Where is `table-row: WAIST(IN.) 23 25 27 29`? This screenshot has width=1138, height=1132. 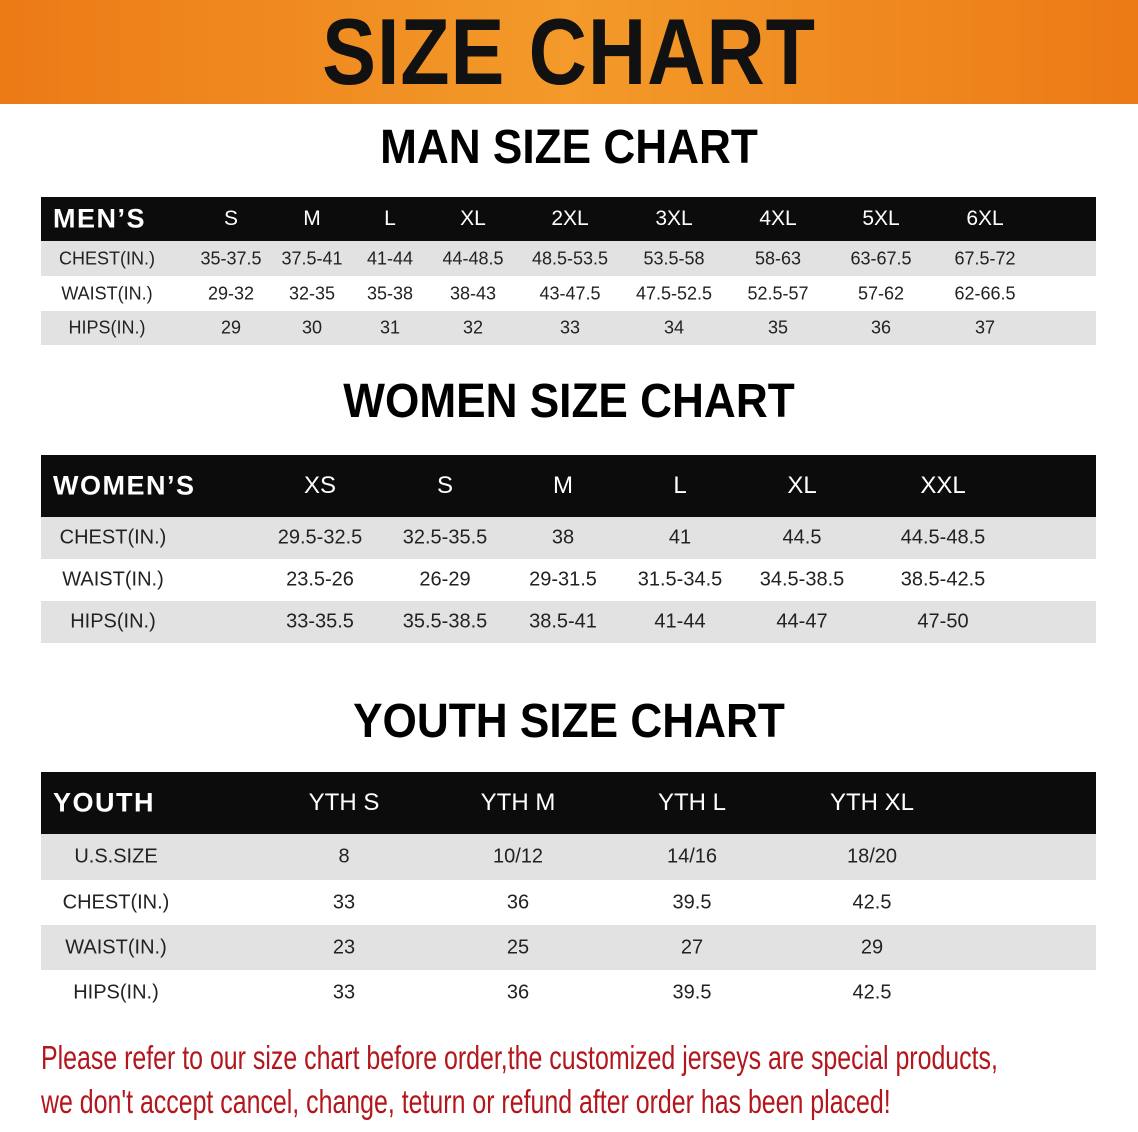
table-row: WAIST(IN.) 23 25 27 29 is located at coordinates (568, 947).